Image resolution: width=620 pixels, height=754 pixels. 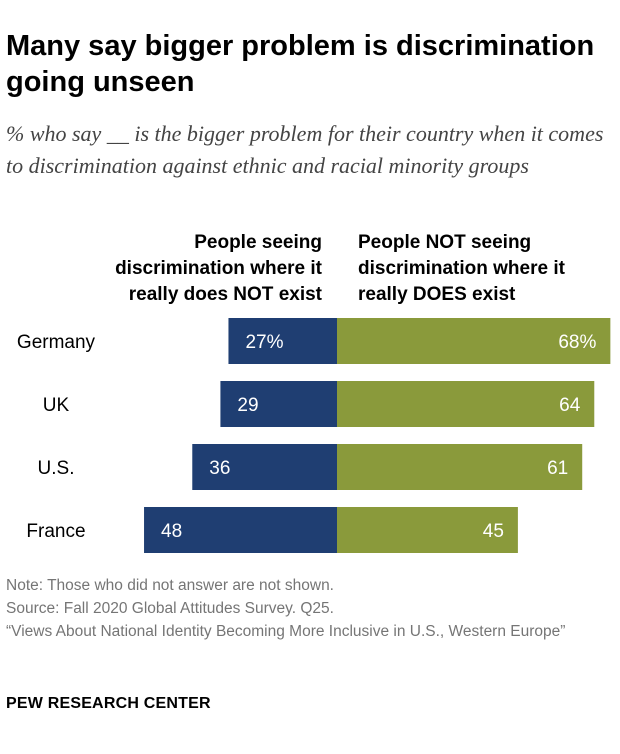 What do you see at coordinates (493, 531) in the screenshot?
I see `right-value-label: 45` at bounding box center [493, 531].